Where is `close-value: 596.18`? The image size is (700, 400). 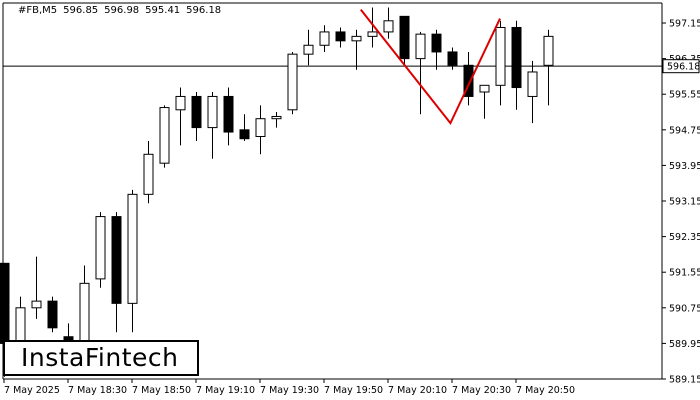
close-value: 596.18 is located at coordinates (204, 10).